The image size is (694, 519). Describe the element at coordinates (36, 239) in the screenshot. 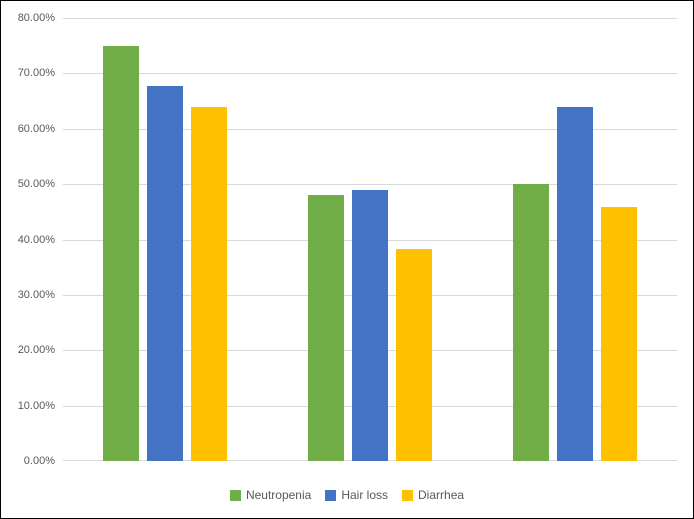

I see `y-axis-tick-label: 40.00%` at that location.